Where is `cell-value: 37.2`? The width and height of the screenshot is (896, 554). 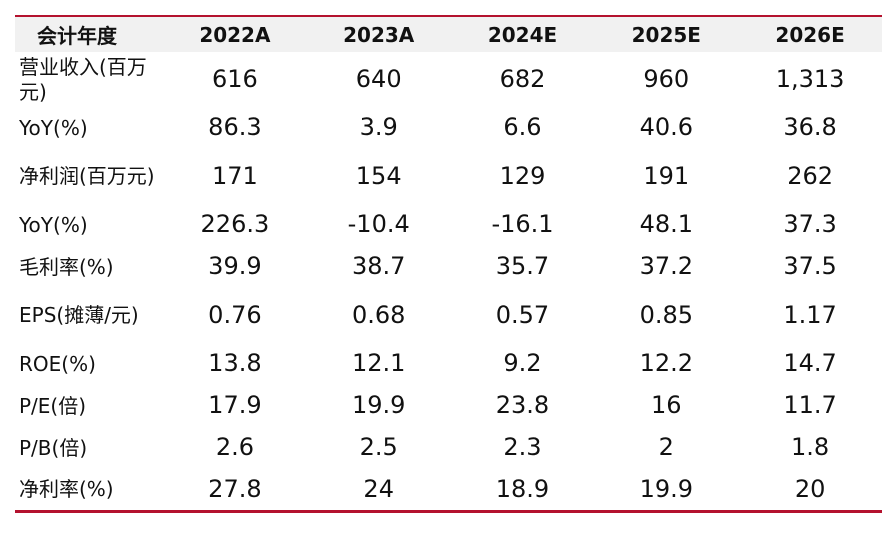 cell-value: 37.2 is located at coordinates (666, 266).